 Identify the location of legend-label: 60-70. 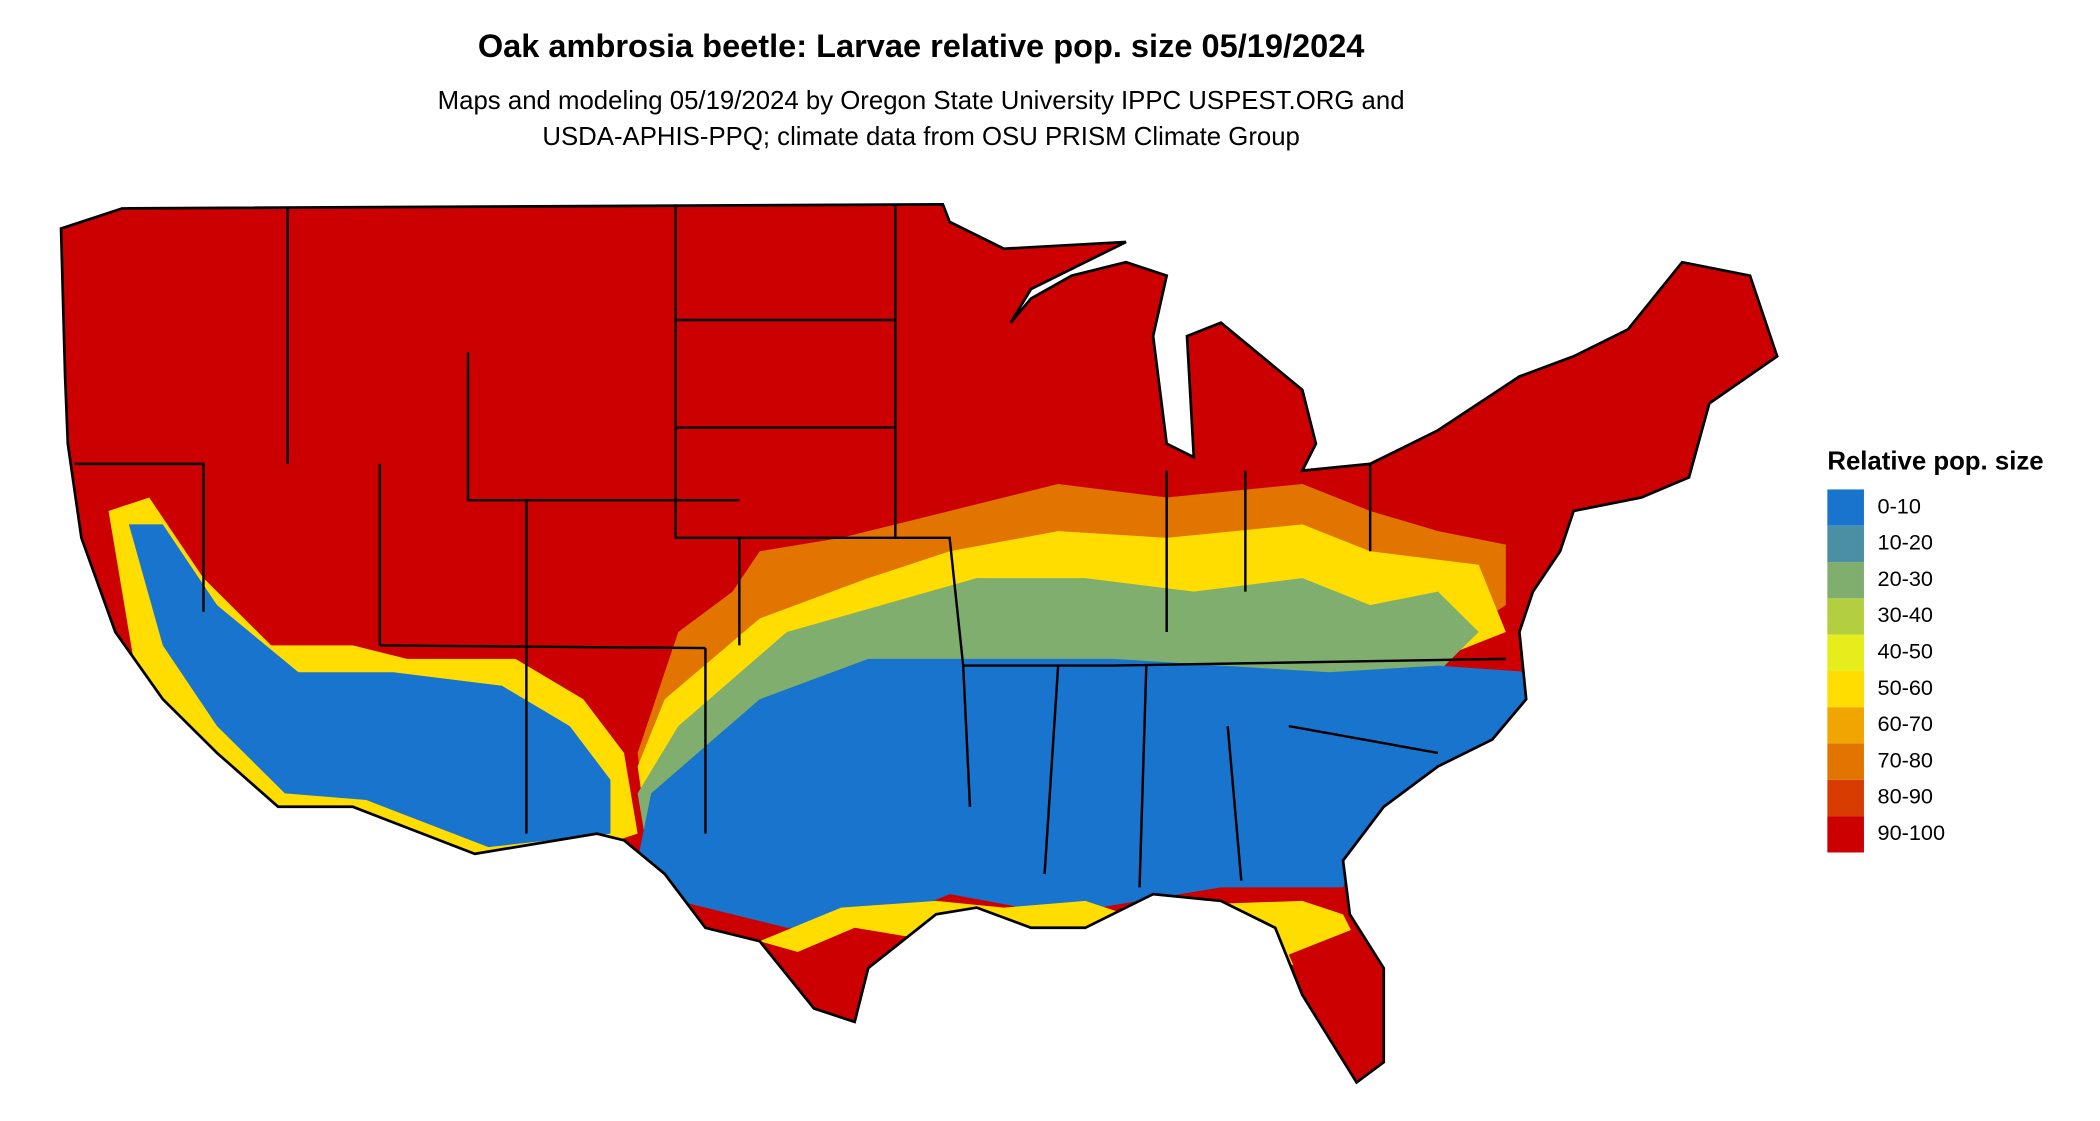
(1905, 723).